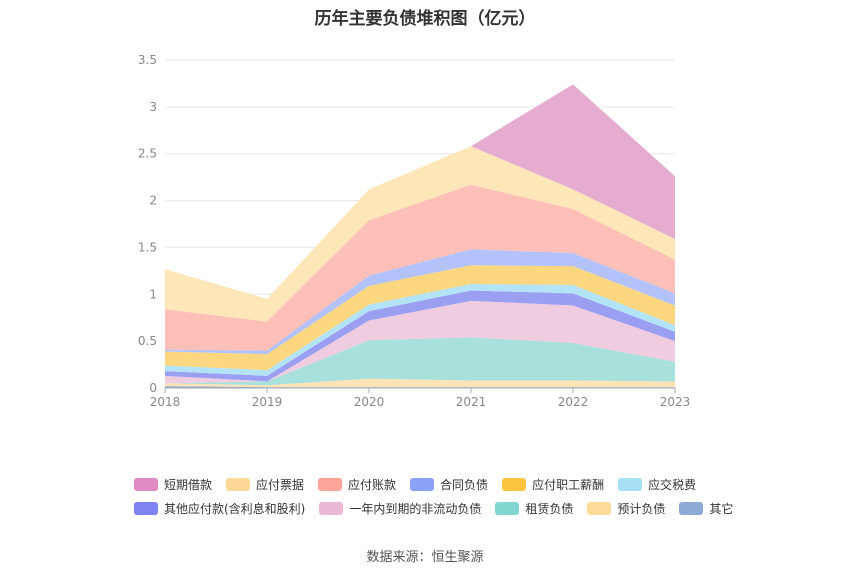 This screenshot has height=575, width=850. What do you see at coordinates (147, 247) in the screenshot?
I see `y-tick-label: 1.5` at bounding box center [147, 247].